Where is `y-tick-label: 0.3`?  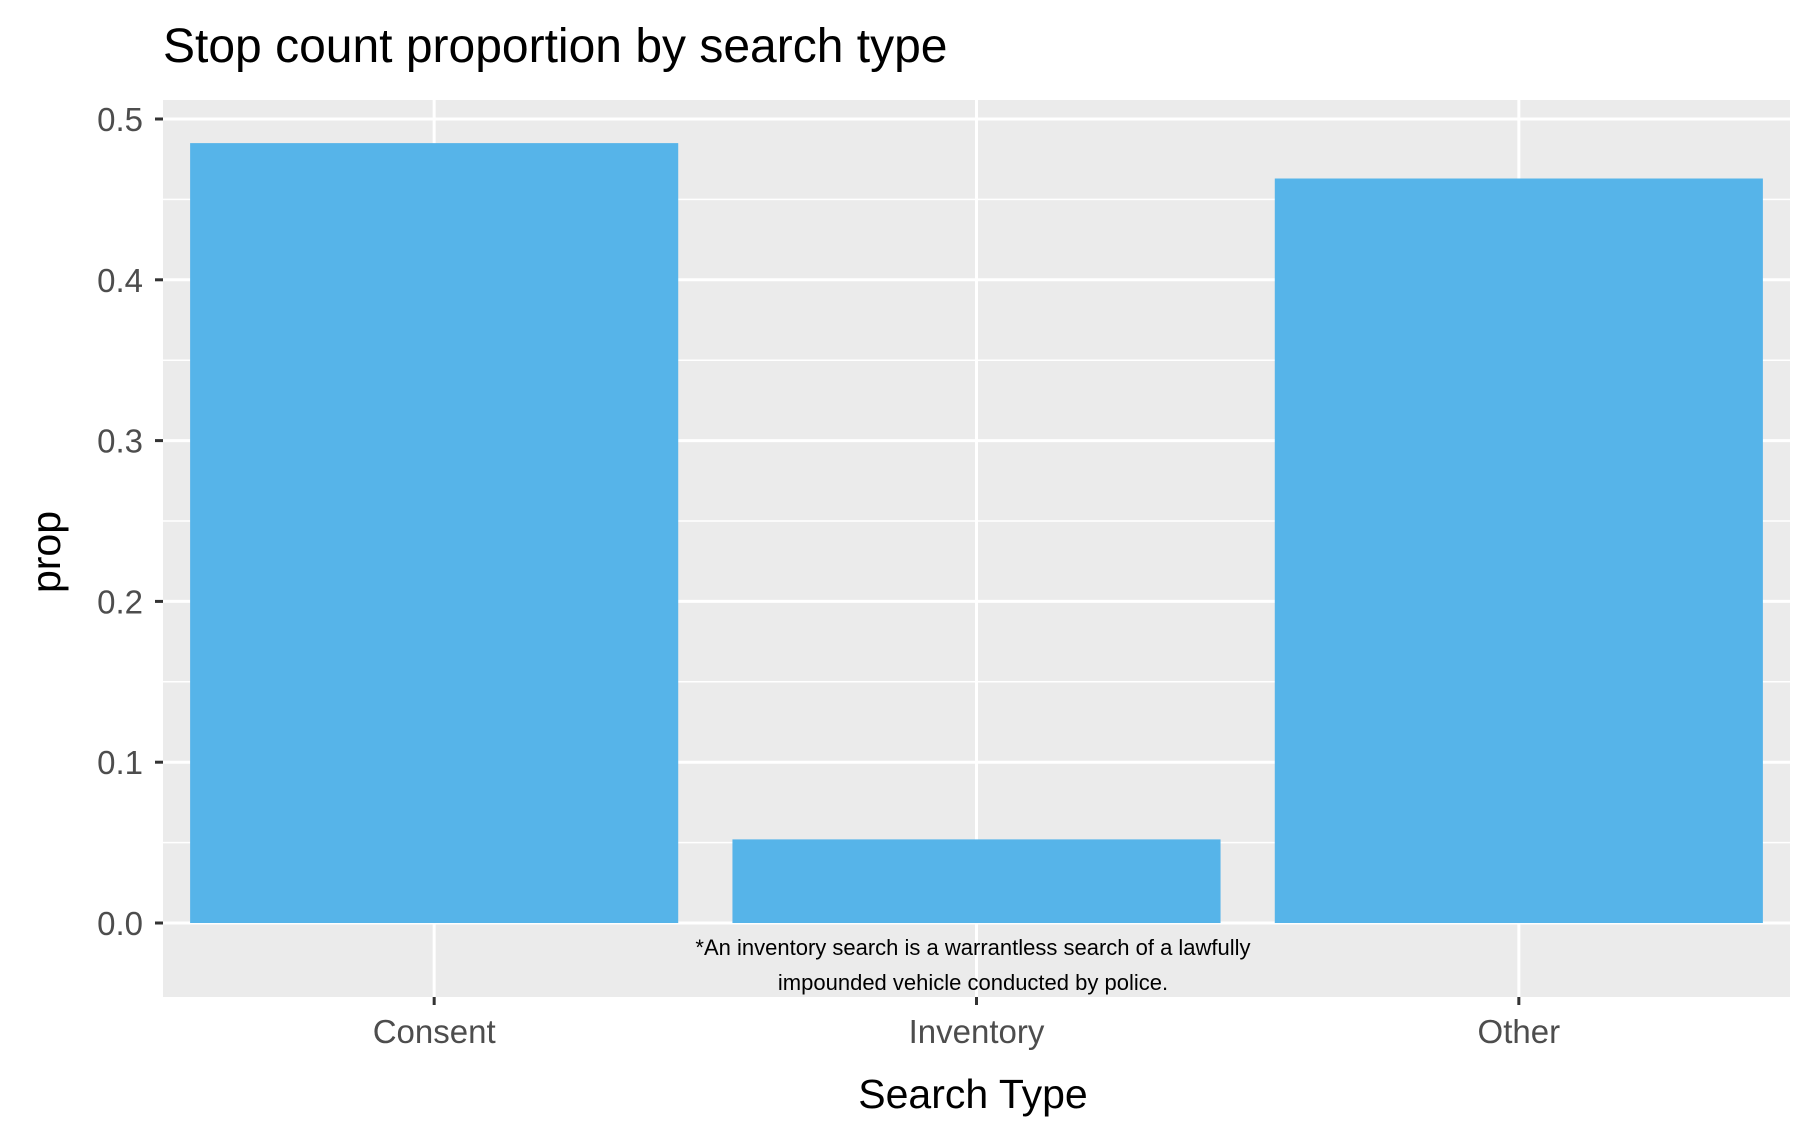
y-tick-label: 0.3 is located at coordinates (120, 441).